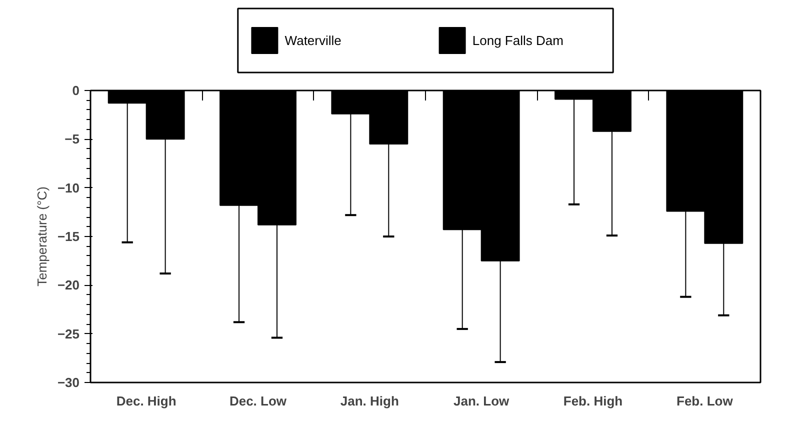  Describe the element at coordinates (593, 401) in the screenshot. I see `x-tick-label: Feb. High` at that location.